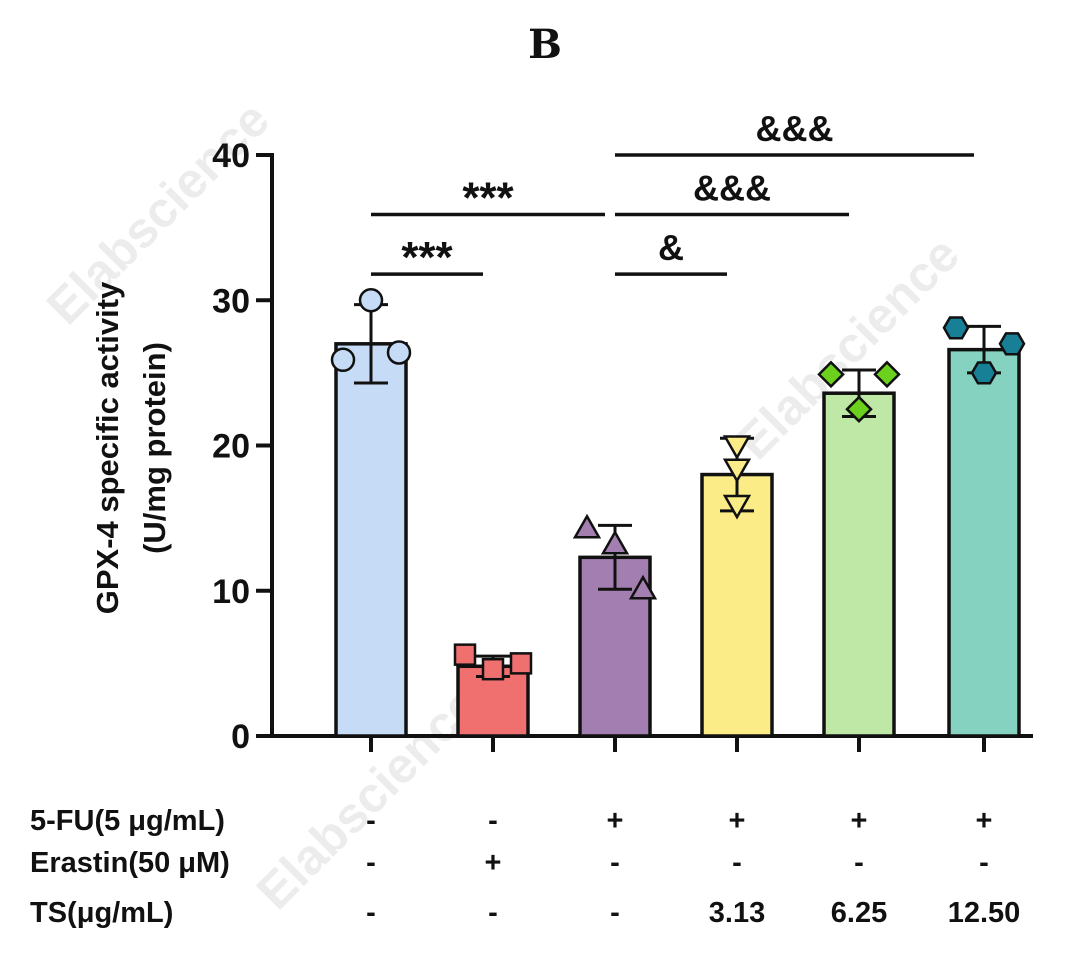  I want to click on condition-value: 6.25, so click(859, 913).